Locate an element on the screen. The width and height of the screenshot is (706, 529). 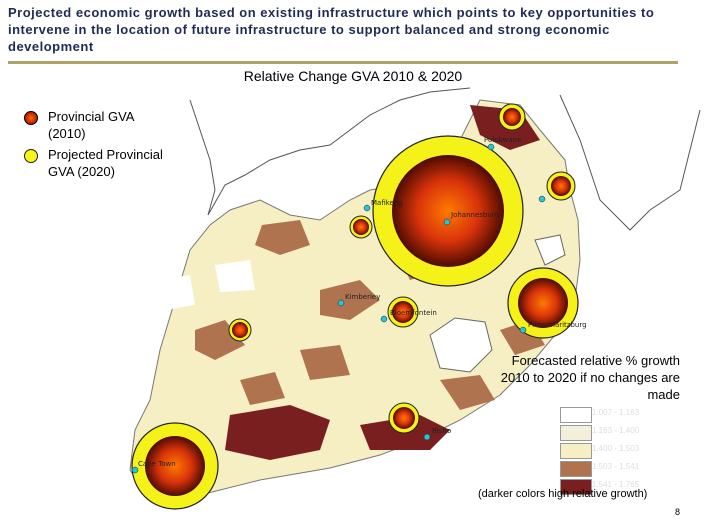
city-marker-cape-town is located at coordinates (135, 470).